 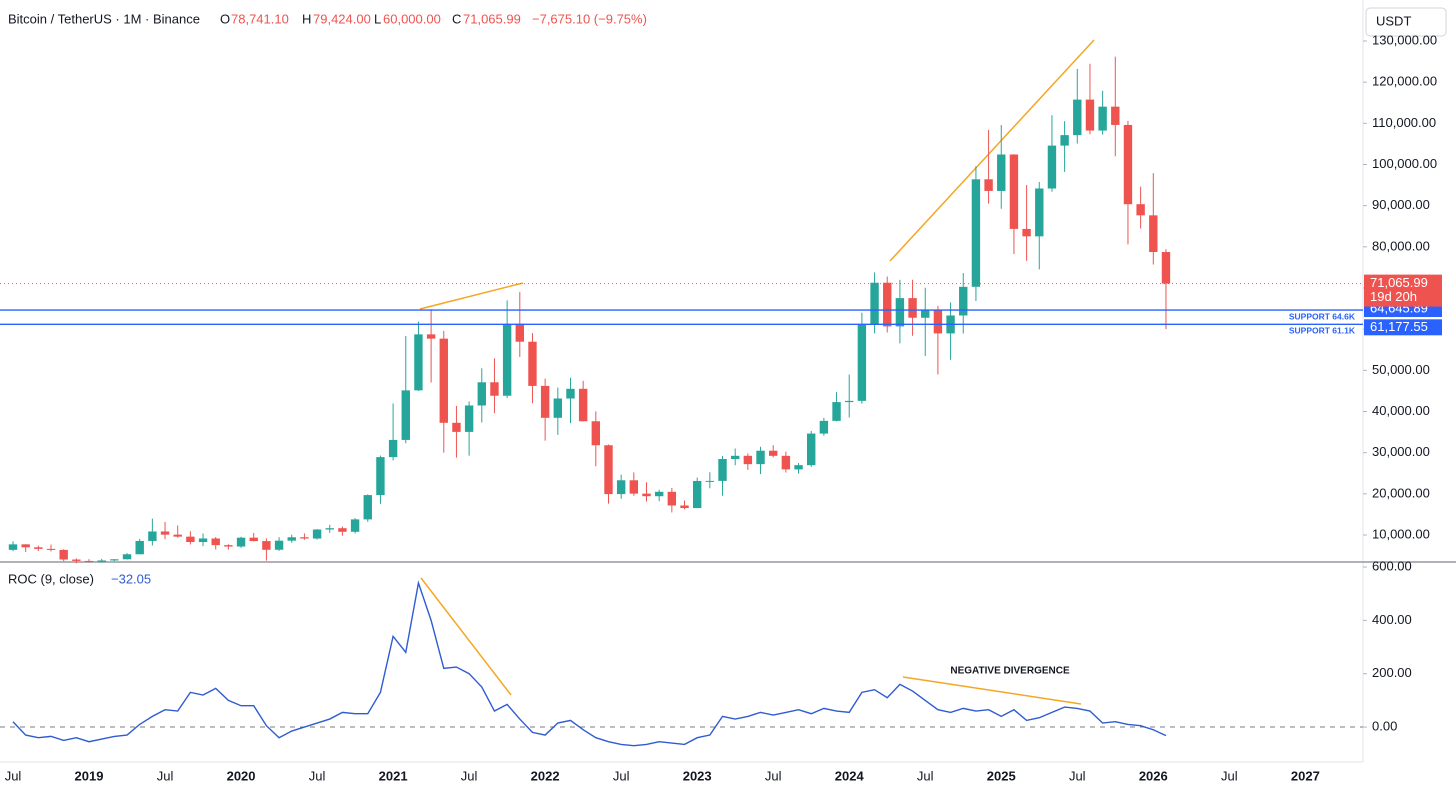 I want to click on ohlc-value: 60,000.00, so click(x=412, y=18).